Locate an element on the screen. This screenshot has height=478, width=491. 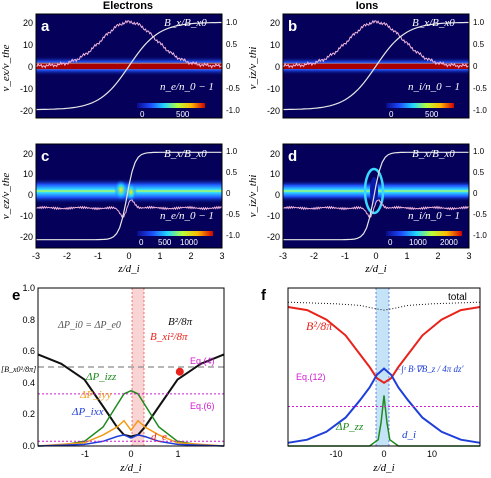
panel-d-loop is located at coordinates (374, 191).